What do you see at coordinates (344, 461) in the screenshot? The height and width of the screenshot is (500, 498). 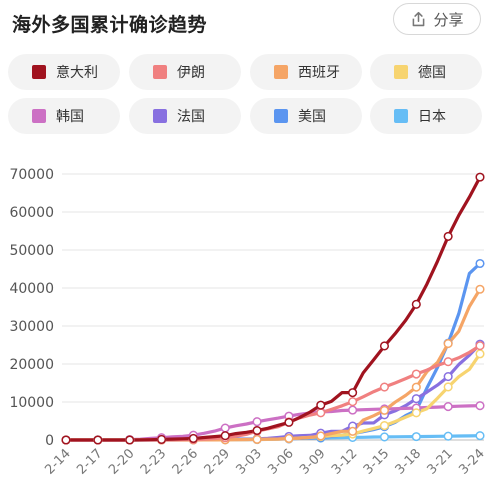 I see `x-tick-label: 3-12` at bounding box center [344, 461].